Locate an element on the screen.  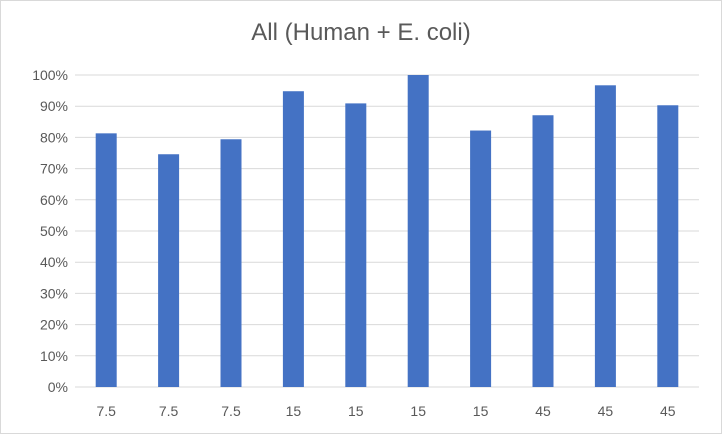
y-tick-label: 70% is located at coordinates (54, 169).